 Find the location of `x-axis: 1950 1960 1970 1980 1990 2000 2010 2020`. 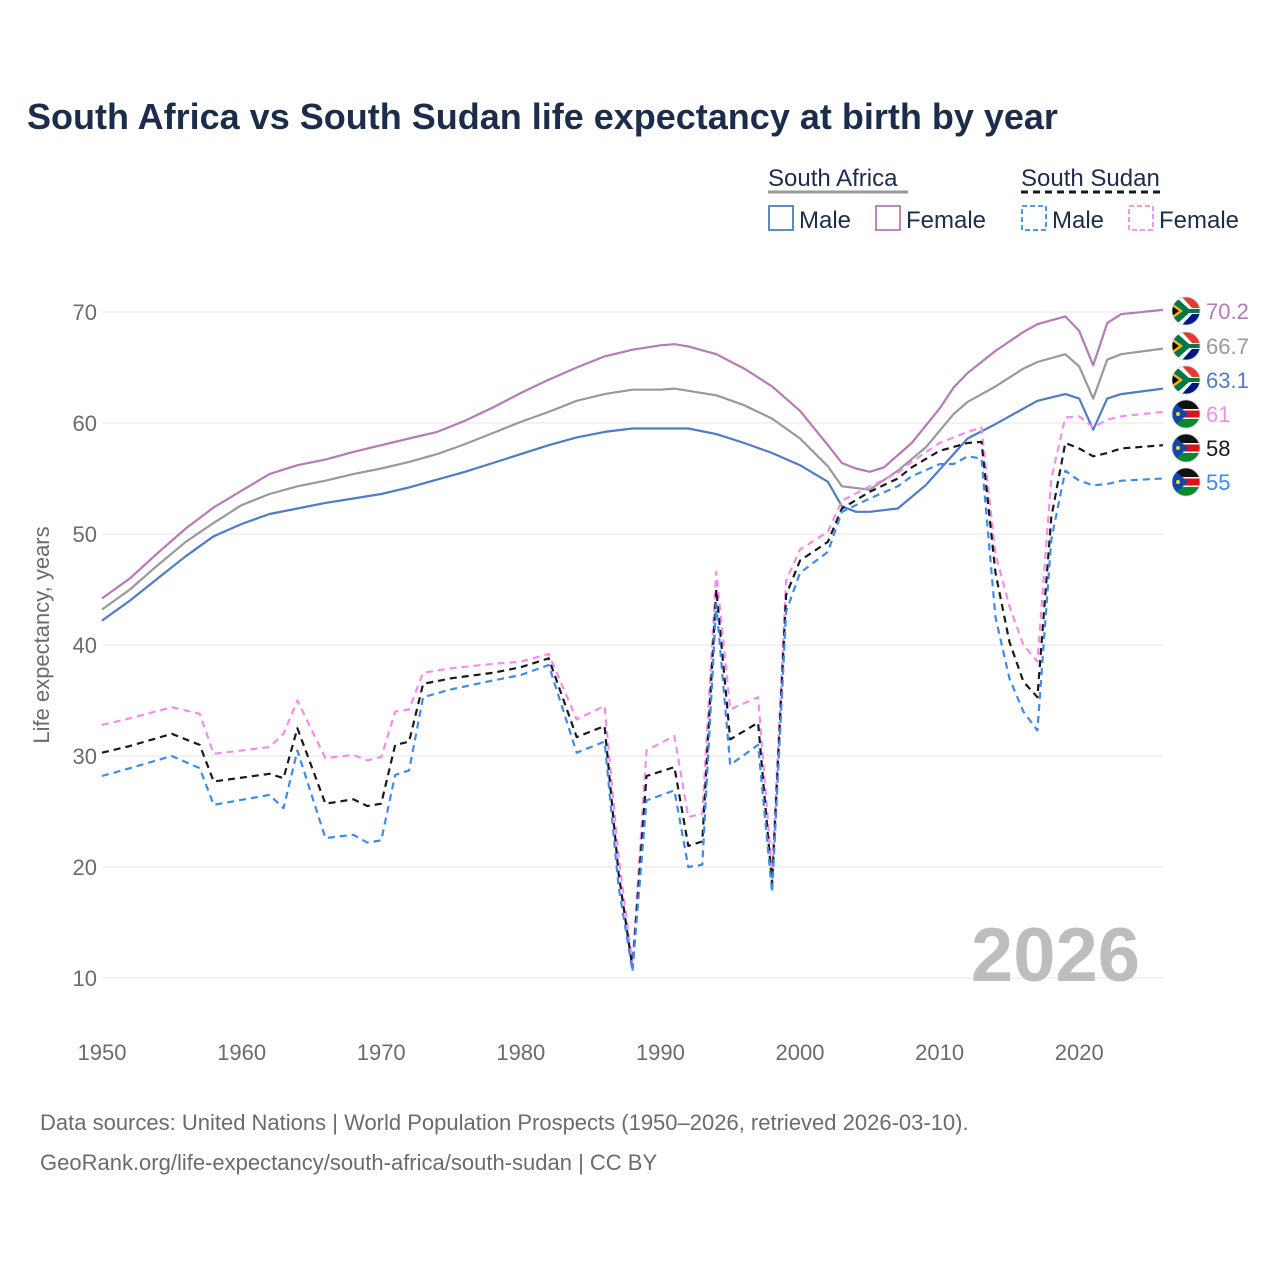

x-axis: 1950 1960 1970 1980 1990 2000 2010 2020 is located at coordinates (591, 1052).